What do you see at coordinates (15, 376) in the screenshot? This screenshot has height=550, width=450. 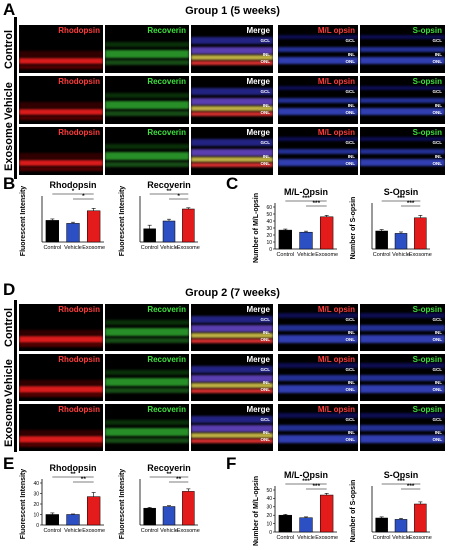 I see `group2-bracket` at bounding box center [15, 376].